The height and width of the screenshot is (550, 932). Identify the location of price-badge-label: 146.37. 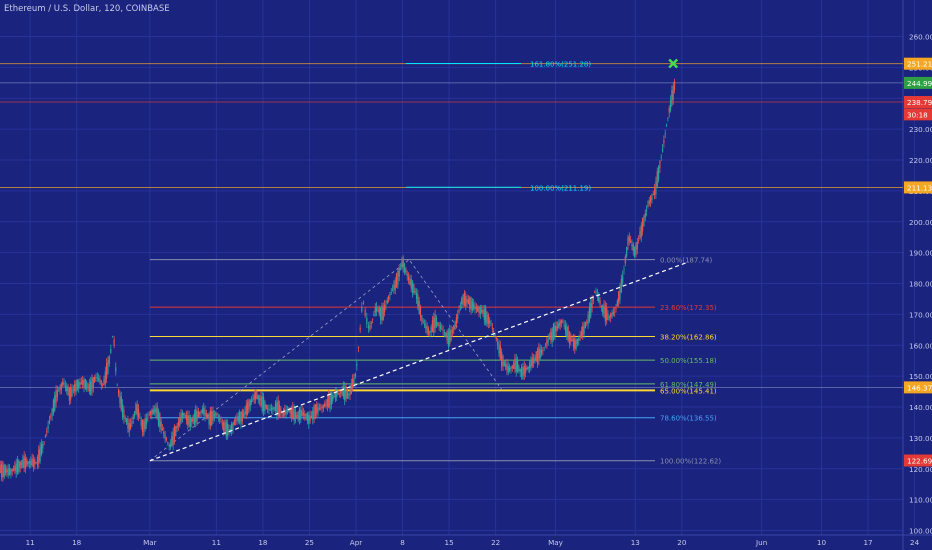
(919, 387).